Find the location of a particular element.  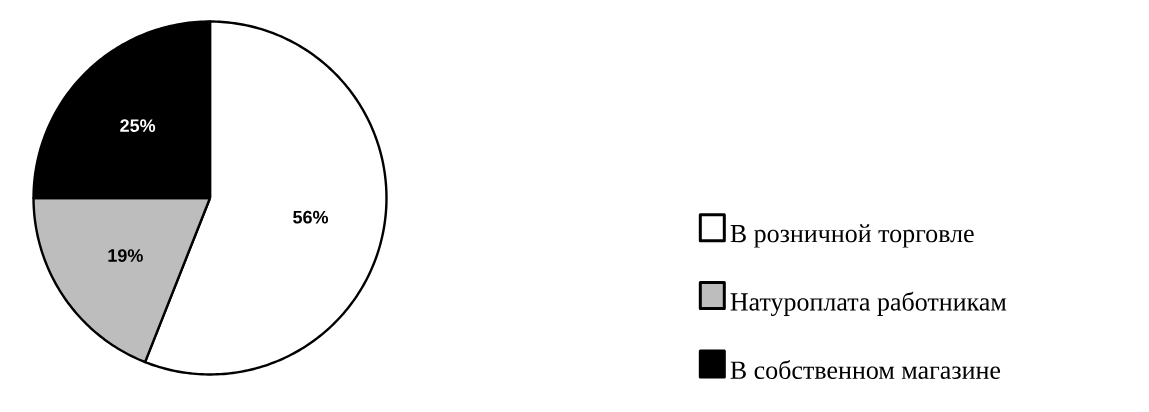

legend-label: Натуроплата работникам is located at coordinates (868, 304).